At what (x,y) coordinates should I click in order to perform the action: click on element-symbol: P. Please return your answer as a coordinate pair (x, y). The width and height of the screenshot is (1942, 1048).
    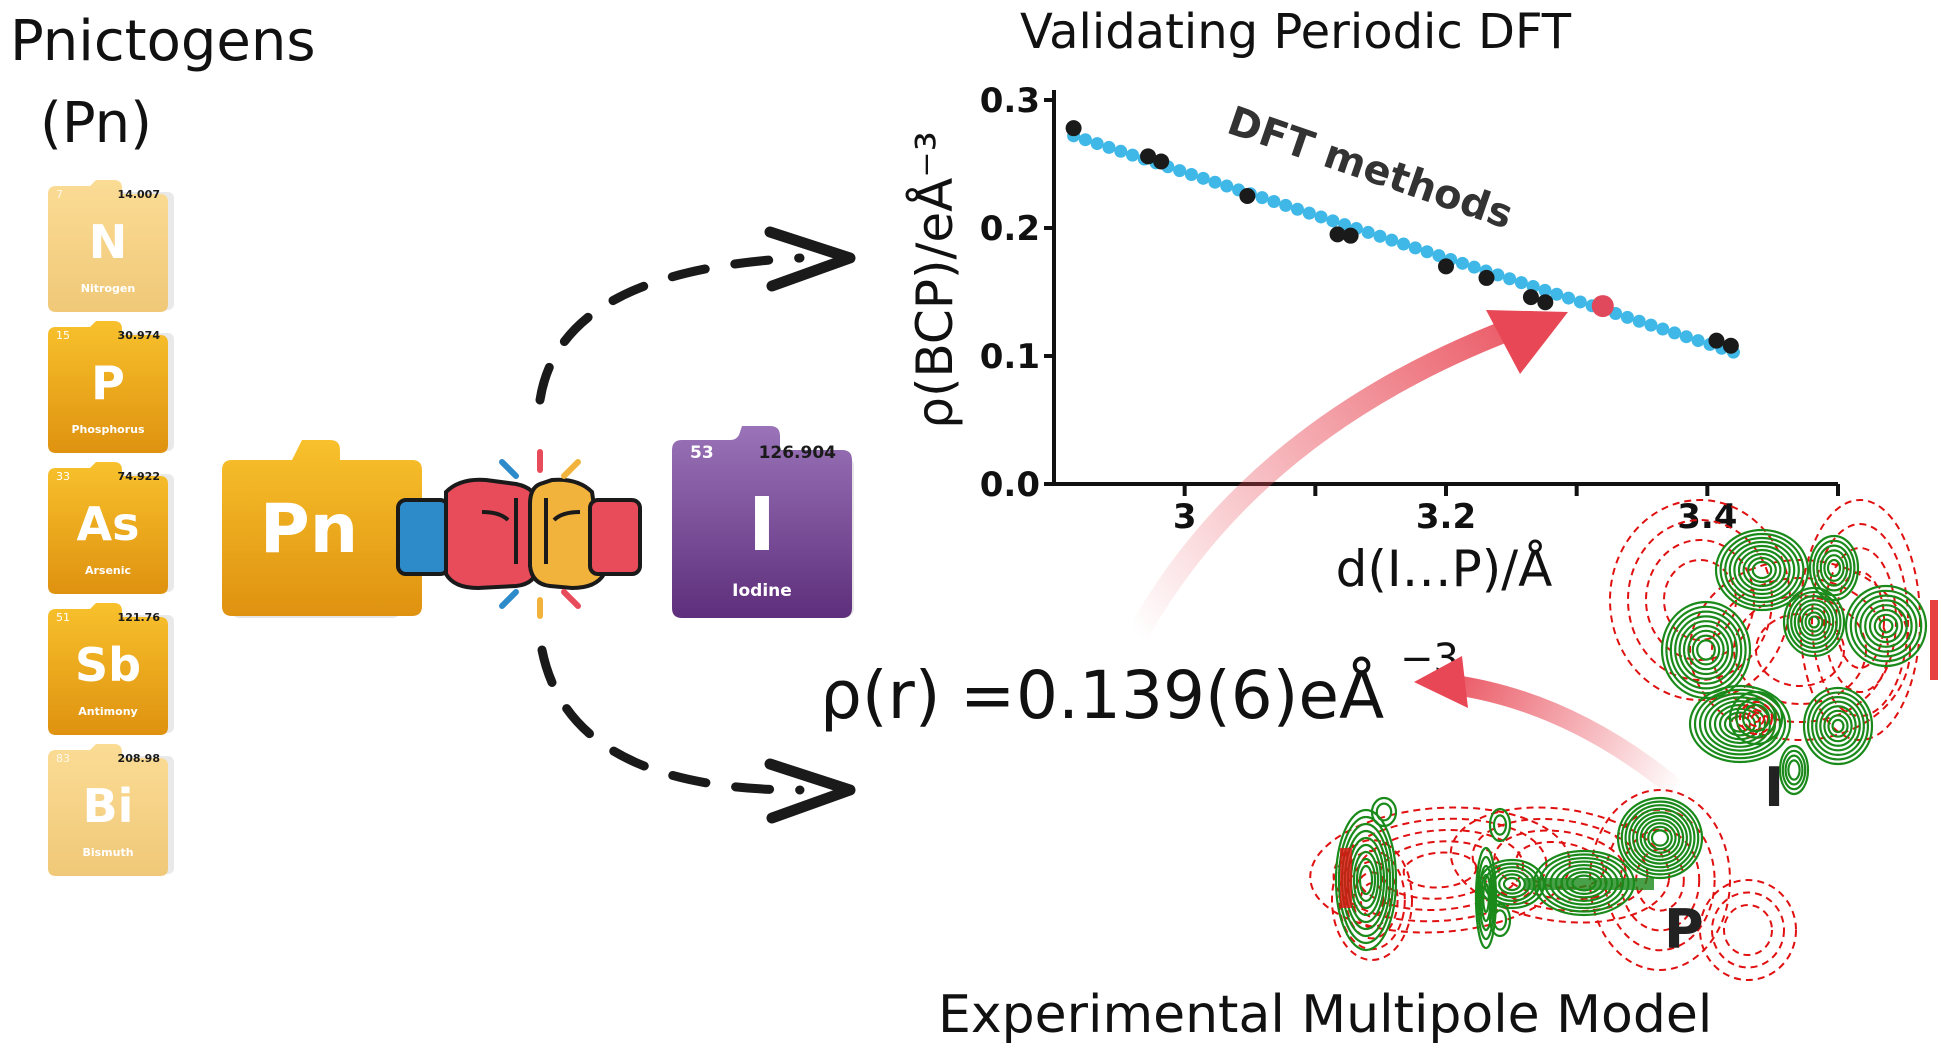
    Looking at the image, I should click on (108, 383).